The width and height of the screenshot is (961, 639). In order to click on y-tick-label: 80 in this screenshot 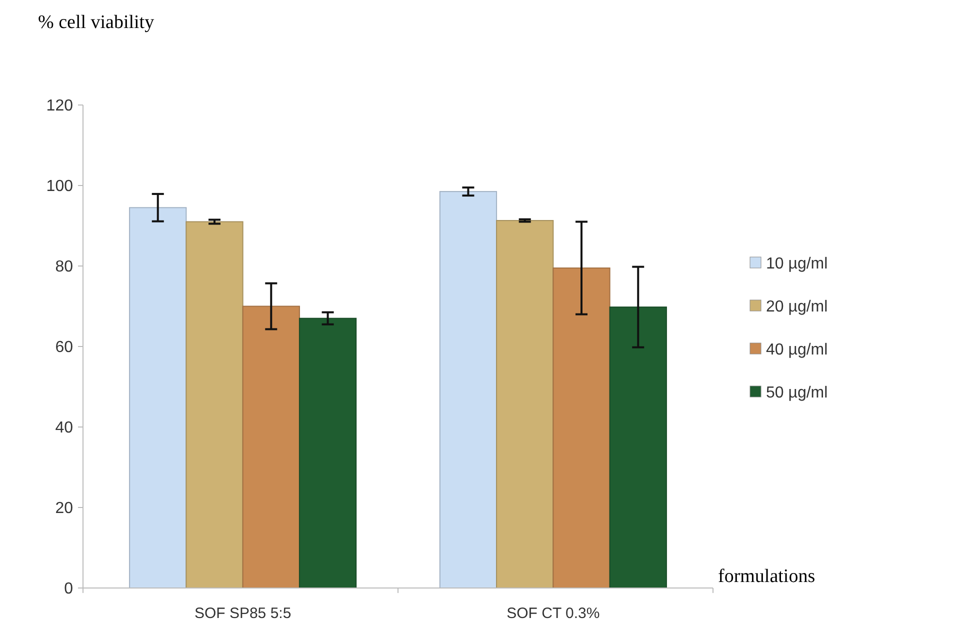, I will do `click(64, 267)`.